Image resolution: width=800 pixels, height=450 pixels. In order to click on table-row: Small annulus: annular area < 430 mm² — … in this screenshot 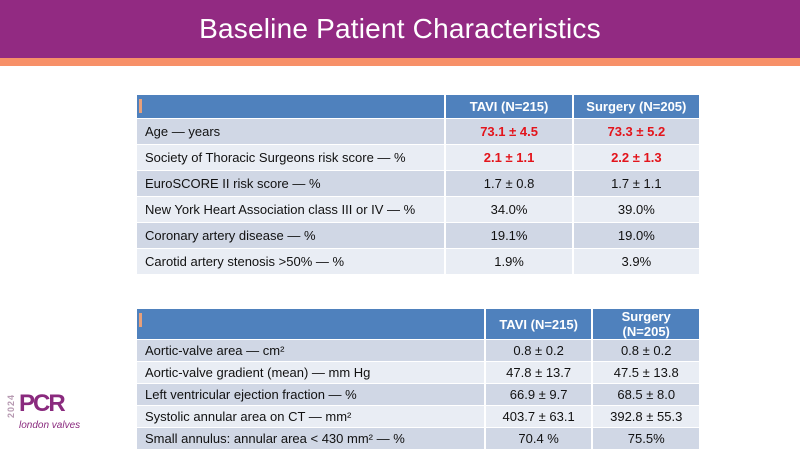, I will do `click(418, 438)`.